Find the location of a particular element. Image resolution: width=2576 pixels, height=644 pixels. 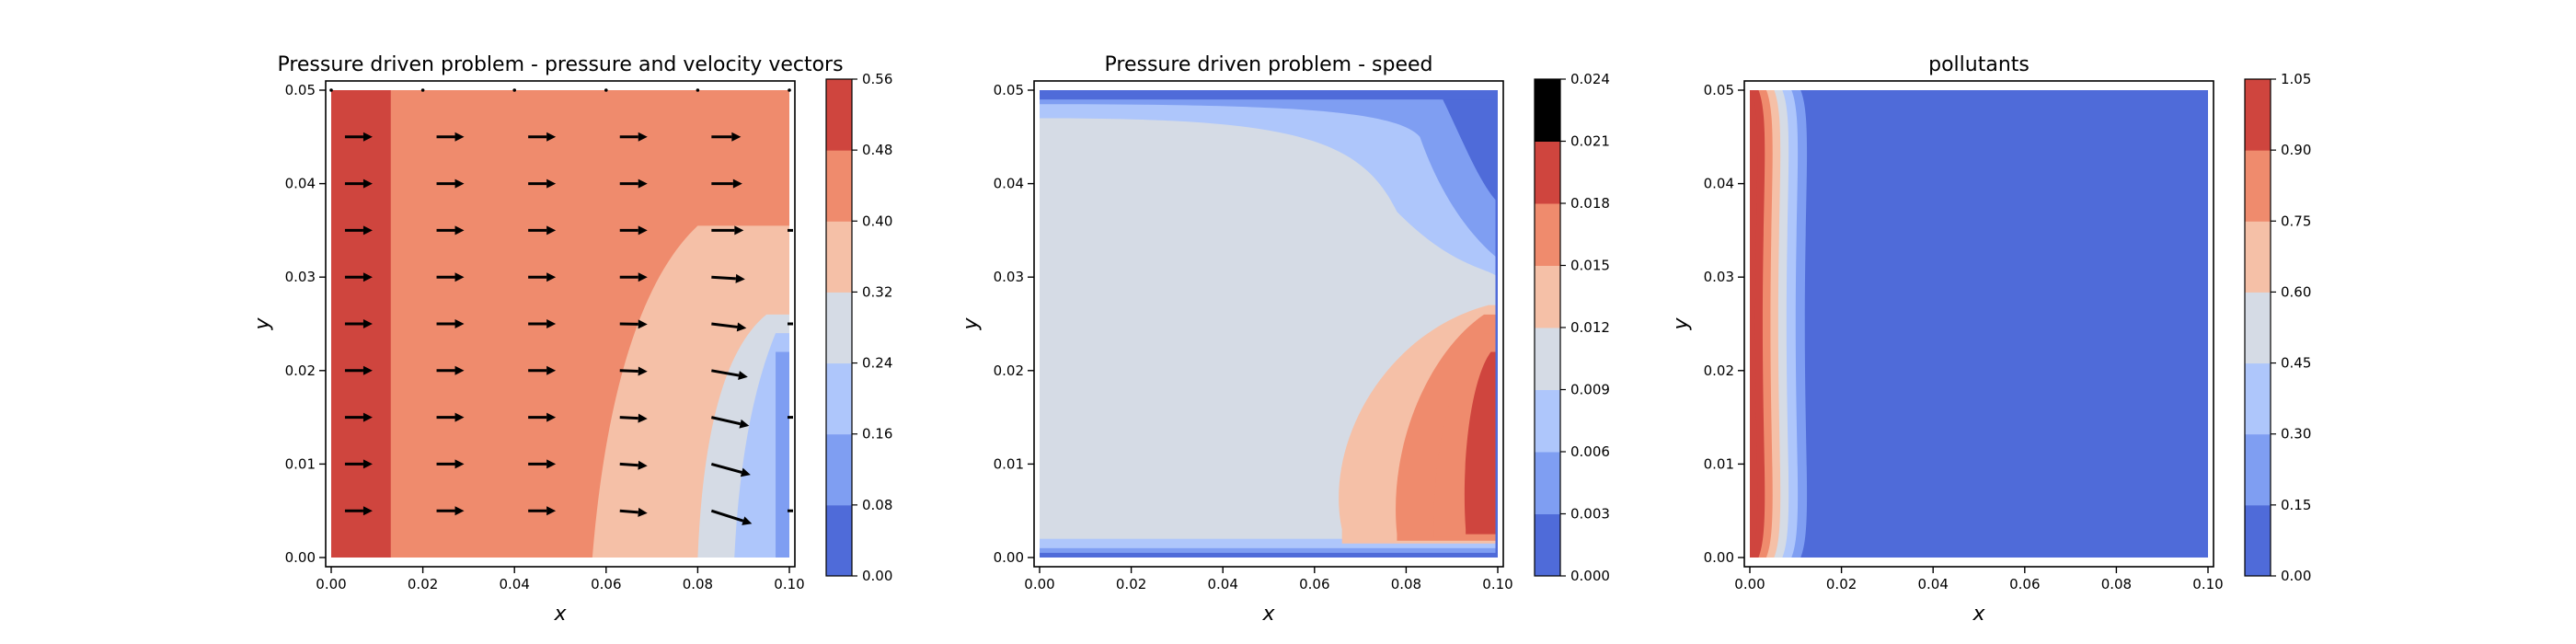

x-tick-label: 0.08 is located at coordinates (1406, 584).